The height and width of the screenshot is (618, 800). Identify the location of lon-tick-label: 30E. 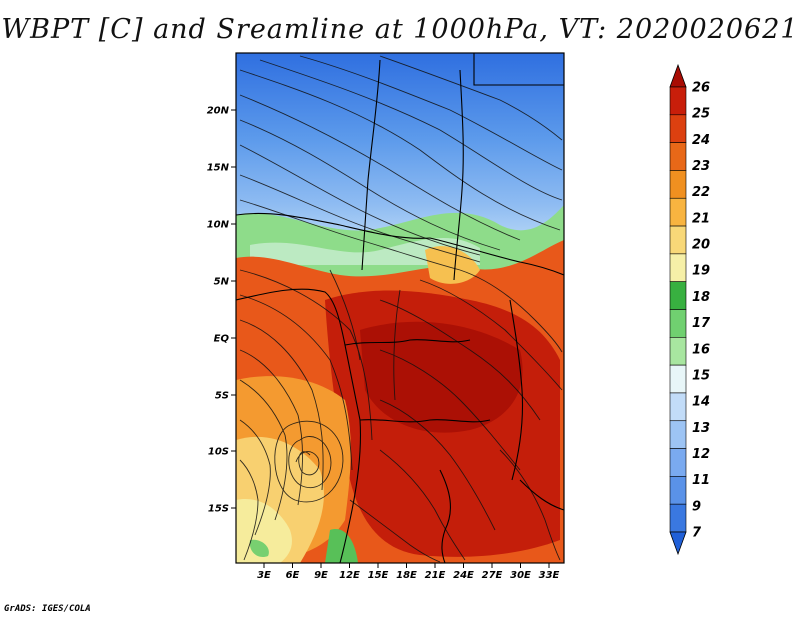
(520, 575).